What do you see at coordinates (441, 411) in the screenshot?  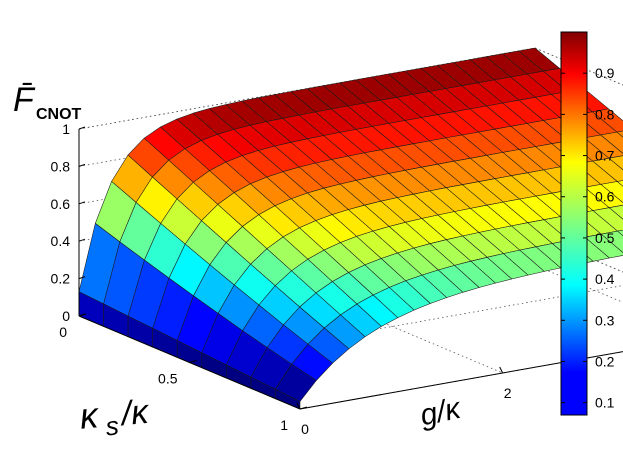 I see `y-axis-label: g/κ` at bounding box center [441, 411].